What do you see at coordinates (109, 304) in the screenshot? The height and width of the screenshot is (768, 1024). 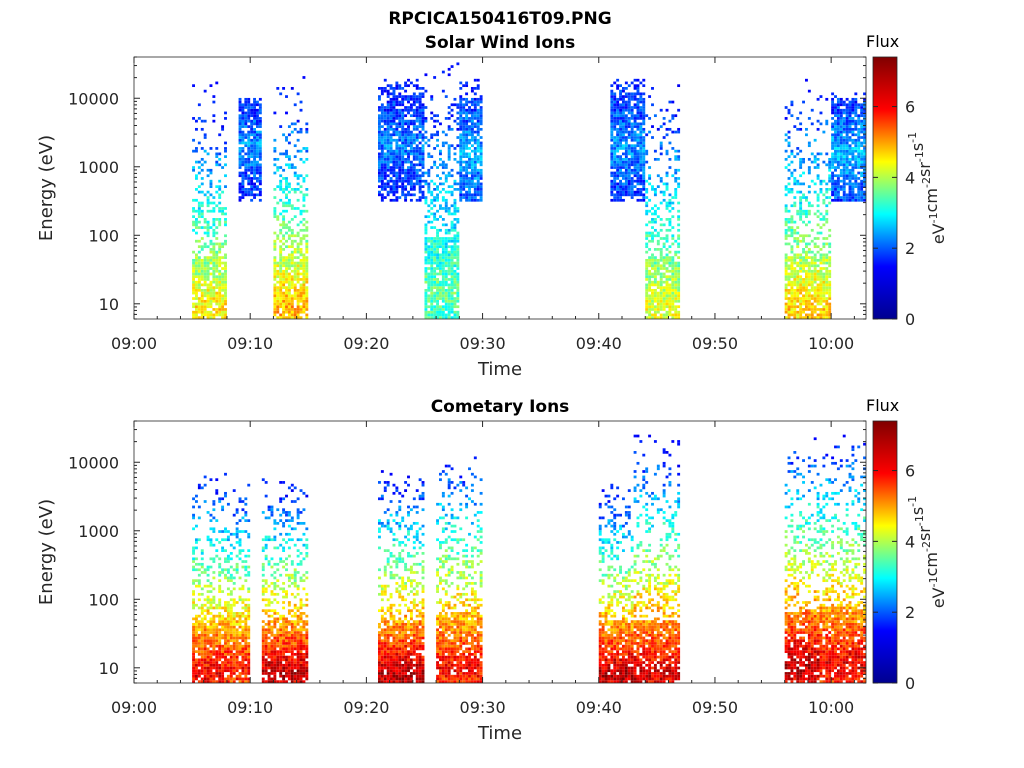 I see `y-tick-label: 10` at bounding box center [109, 304].